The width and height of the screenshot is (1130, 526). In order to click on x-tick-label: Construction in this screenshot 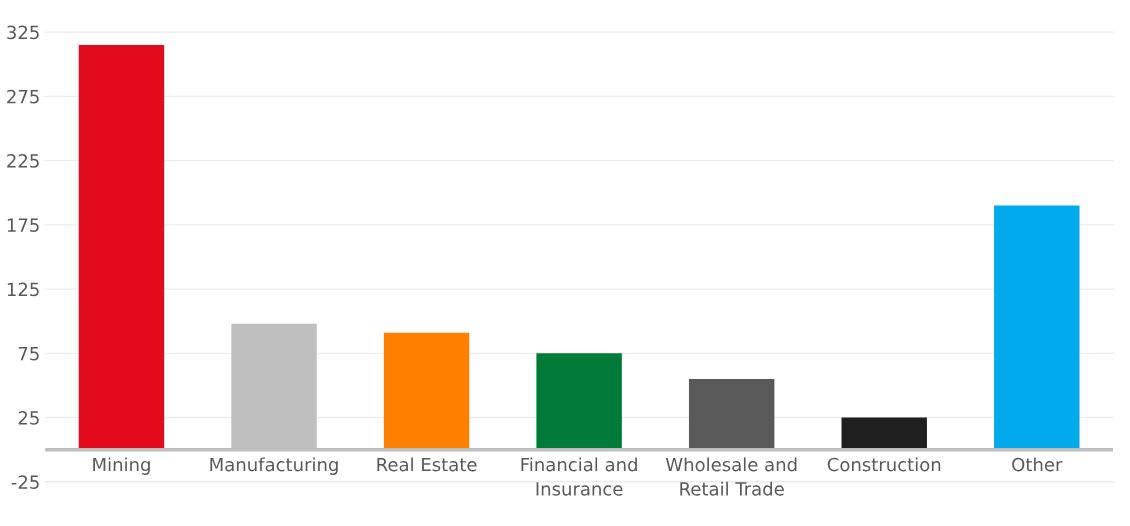, I will do `click(884, 464)`.